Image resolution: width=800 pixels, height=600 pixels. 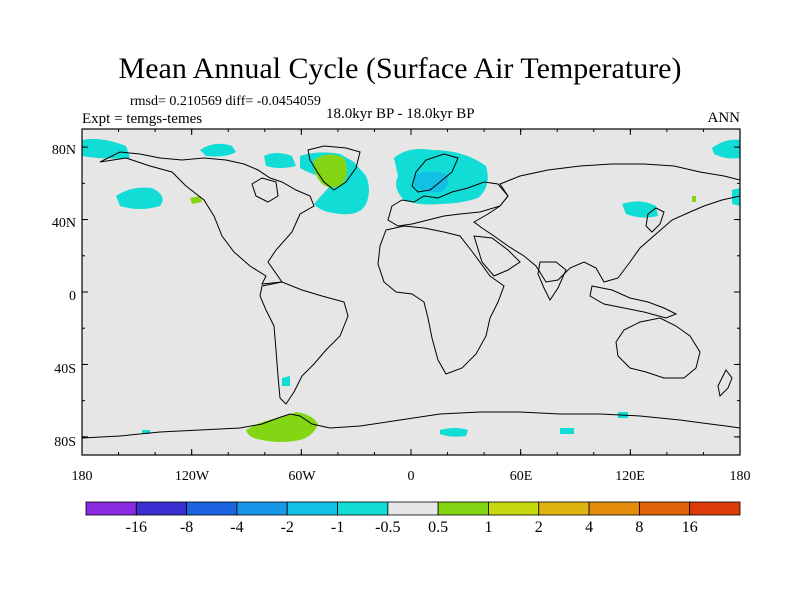 I want to click on colorbar-label: -16, so click(x=136, y=527).